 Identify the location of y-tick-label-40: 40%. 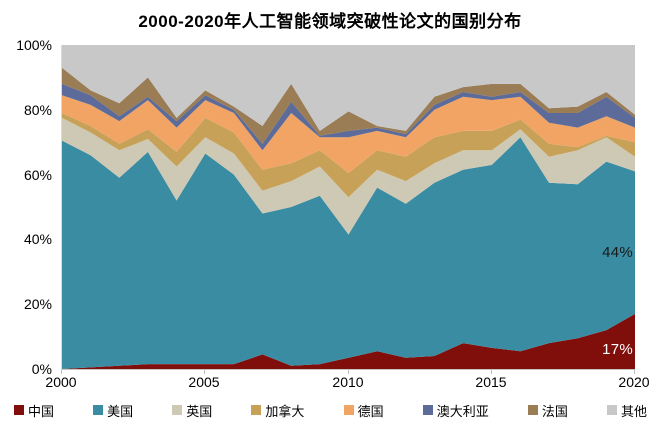
(37, 239).